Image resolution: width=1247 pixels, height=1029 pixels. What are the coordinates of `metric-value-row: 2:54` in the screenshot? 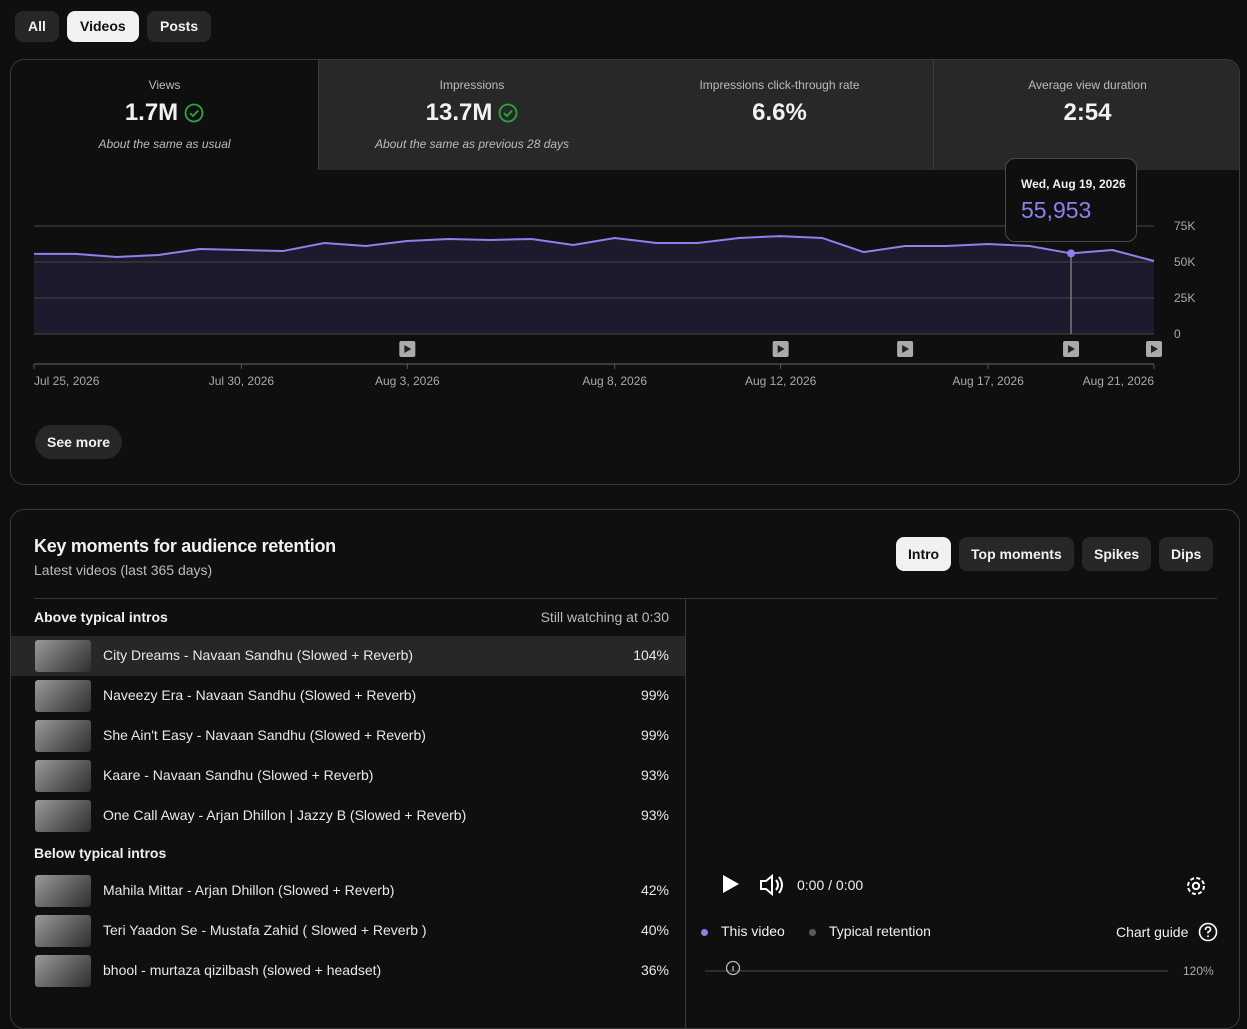 It's located at (1087, 113).